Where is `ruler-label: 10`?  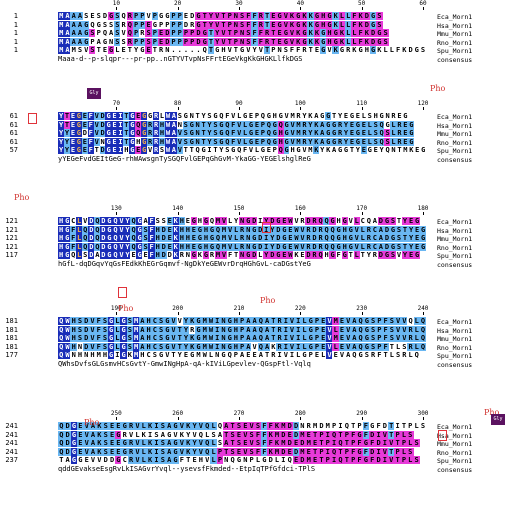 ruler-label: 10 is located at coordinates (116, 3).